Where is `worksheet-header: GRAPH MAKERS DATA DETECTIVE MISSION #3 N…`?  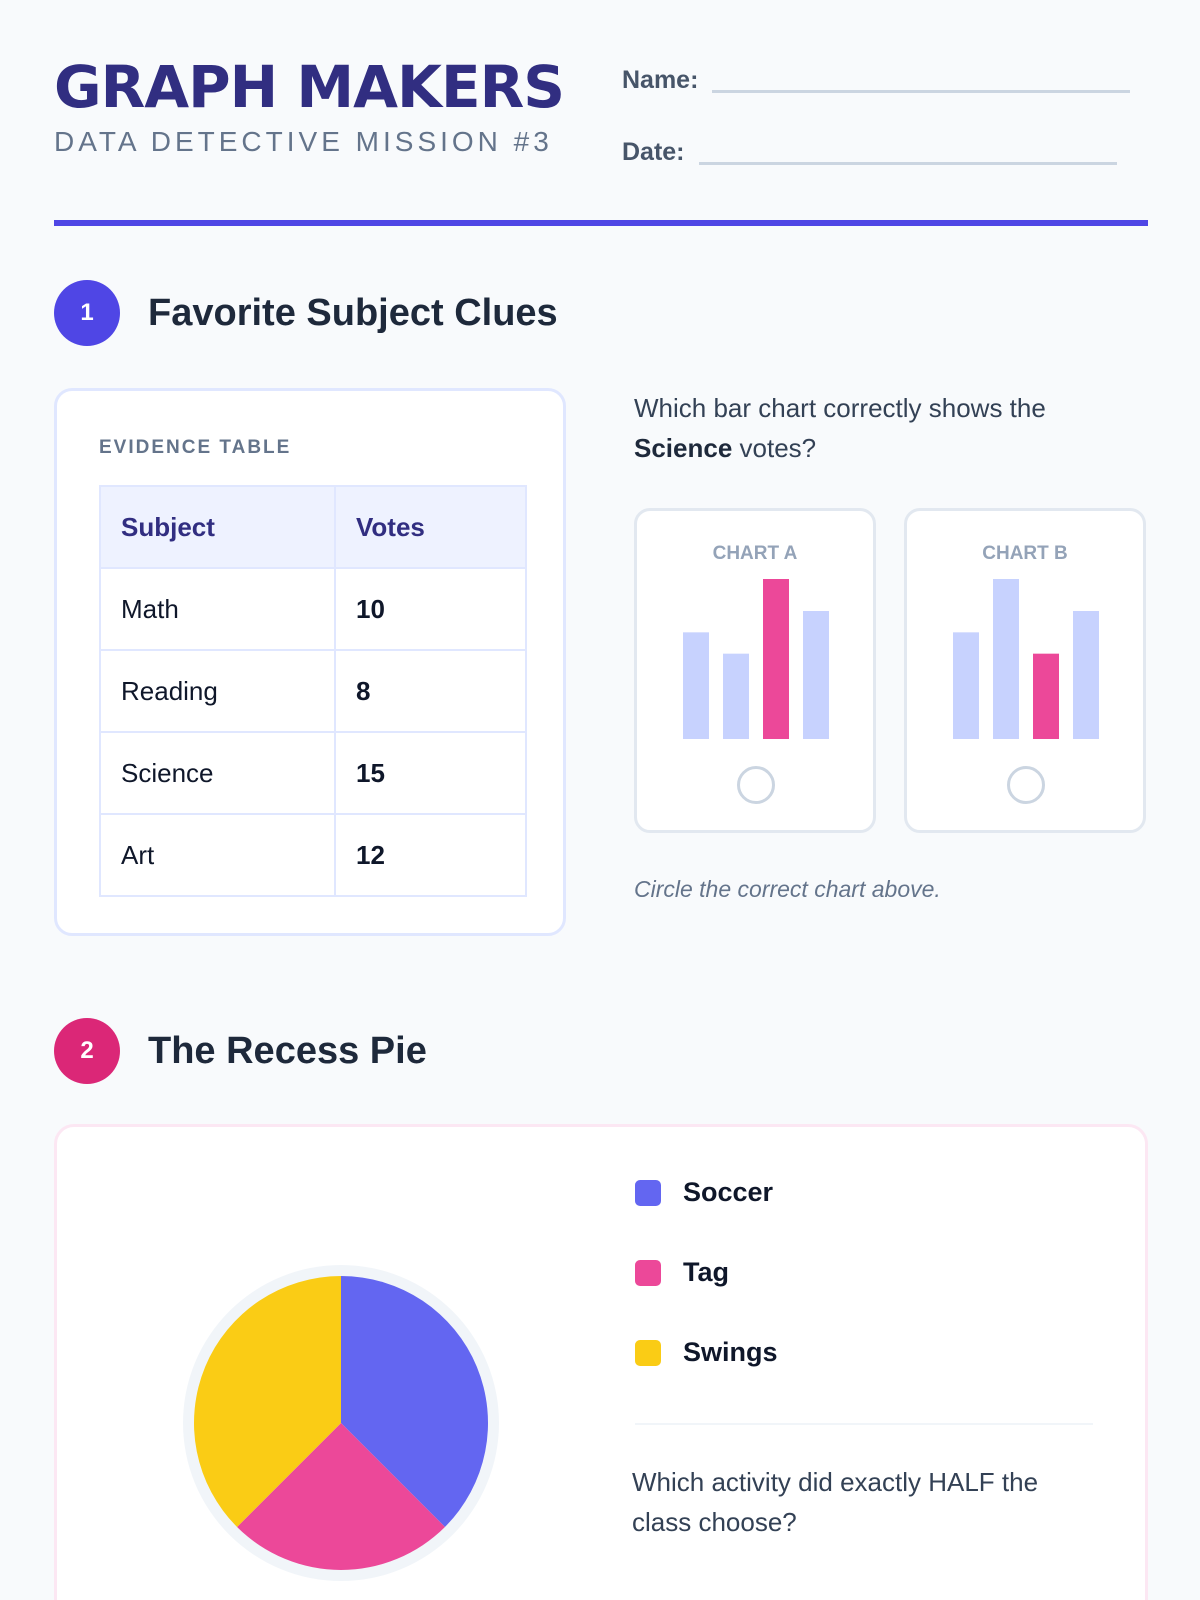
worksheet-header: GRAPH MAKERS DATA DETECTIVE MISSION #3 N… is located at coordinates (601, 143).